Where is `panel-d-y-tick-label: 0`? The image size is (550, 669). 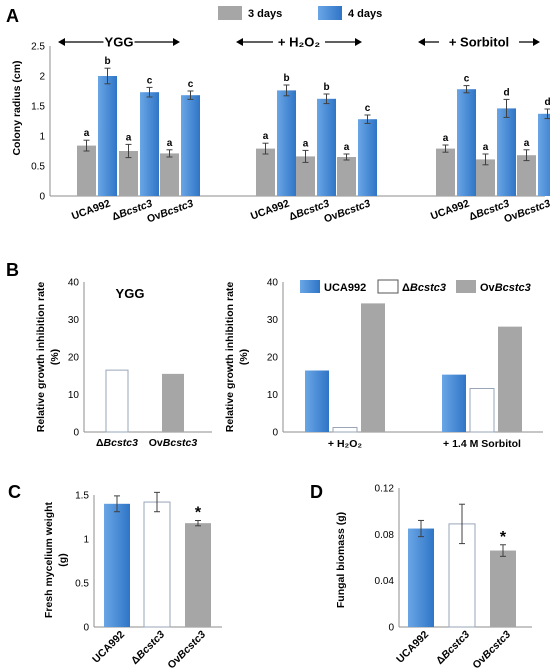
panel-d-y-tick-label: 0 is located at coordinates (391, 628).